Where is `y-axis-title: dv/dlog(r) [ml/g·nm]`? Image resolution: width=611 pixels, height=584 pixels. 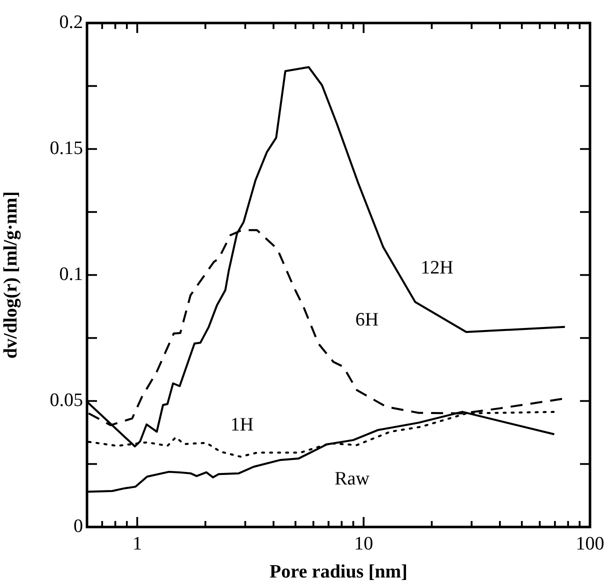
y-axis-title: dv/dlog(r) [ml/g·nm] is located at coordinates (11, 275).